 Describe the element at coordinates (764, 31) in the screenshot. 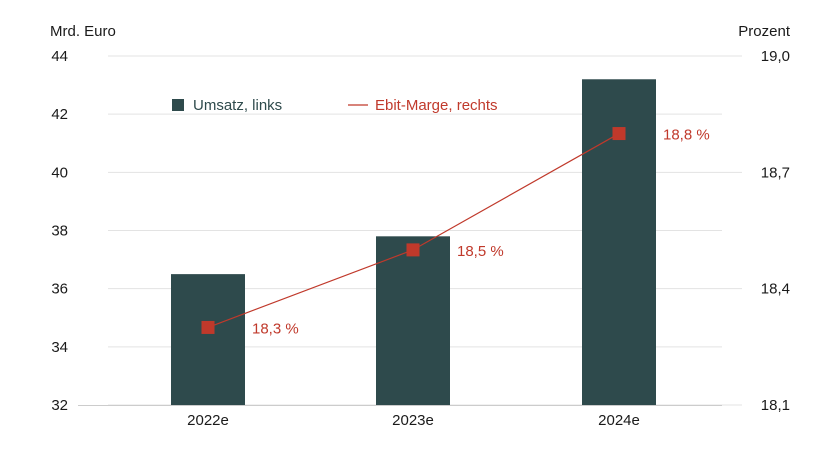

I see `right-axis-unit-label: Prozent` at that location.